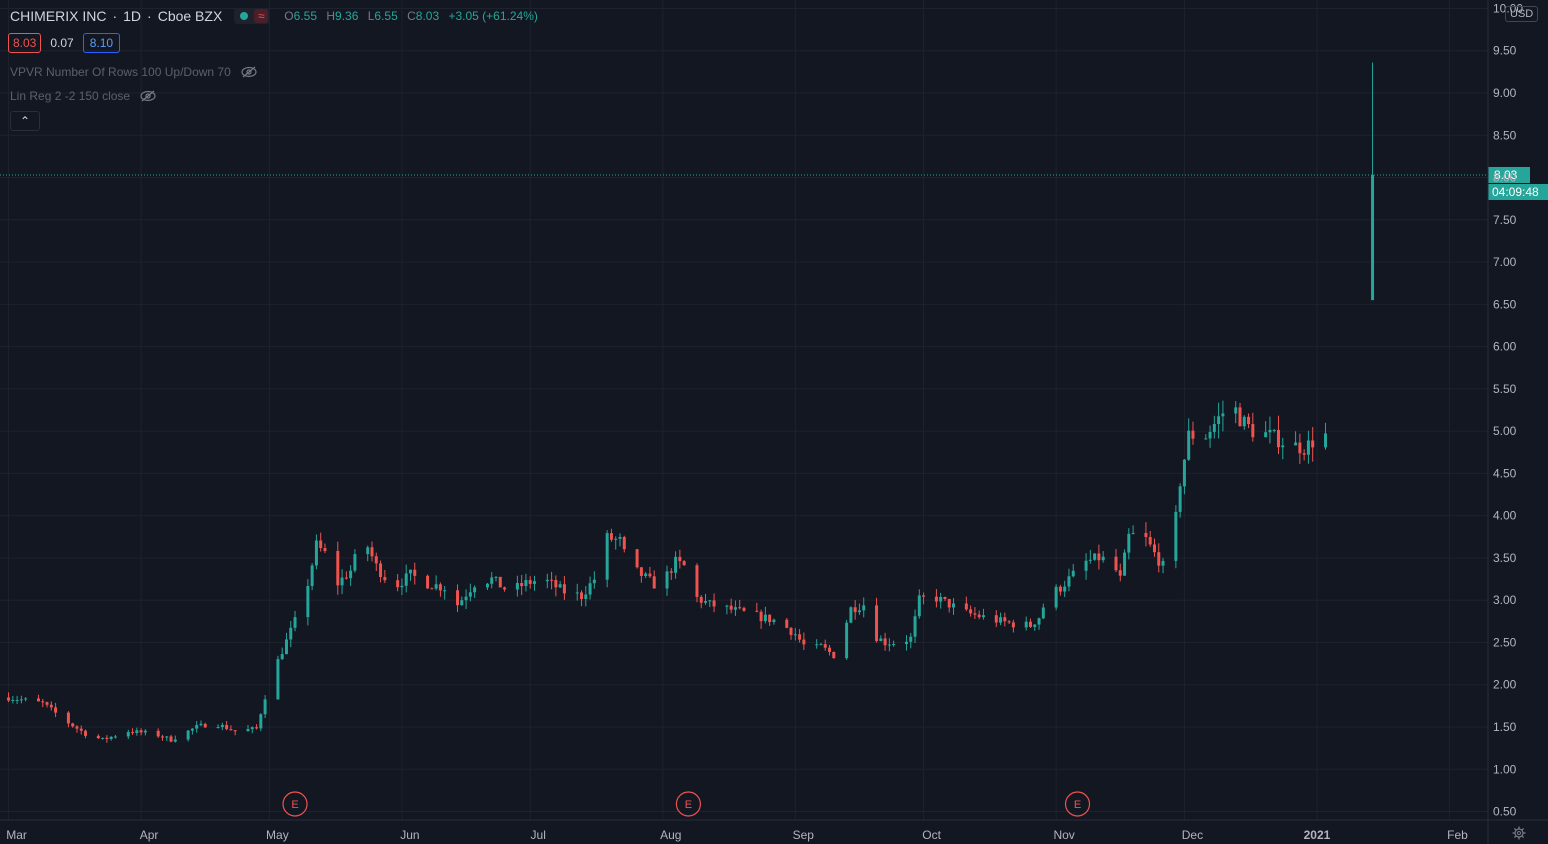 The height and width of the screenshot is (844, 1548). I want to click on time-tick-label: Mar, so click(16, 835).